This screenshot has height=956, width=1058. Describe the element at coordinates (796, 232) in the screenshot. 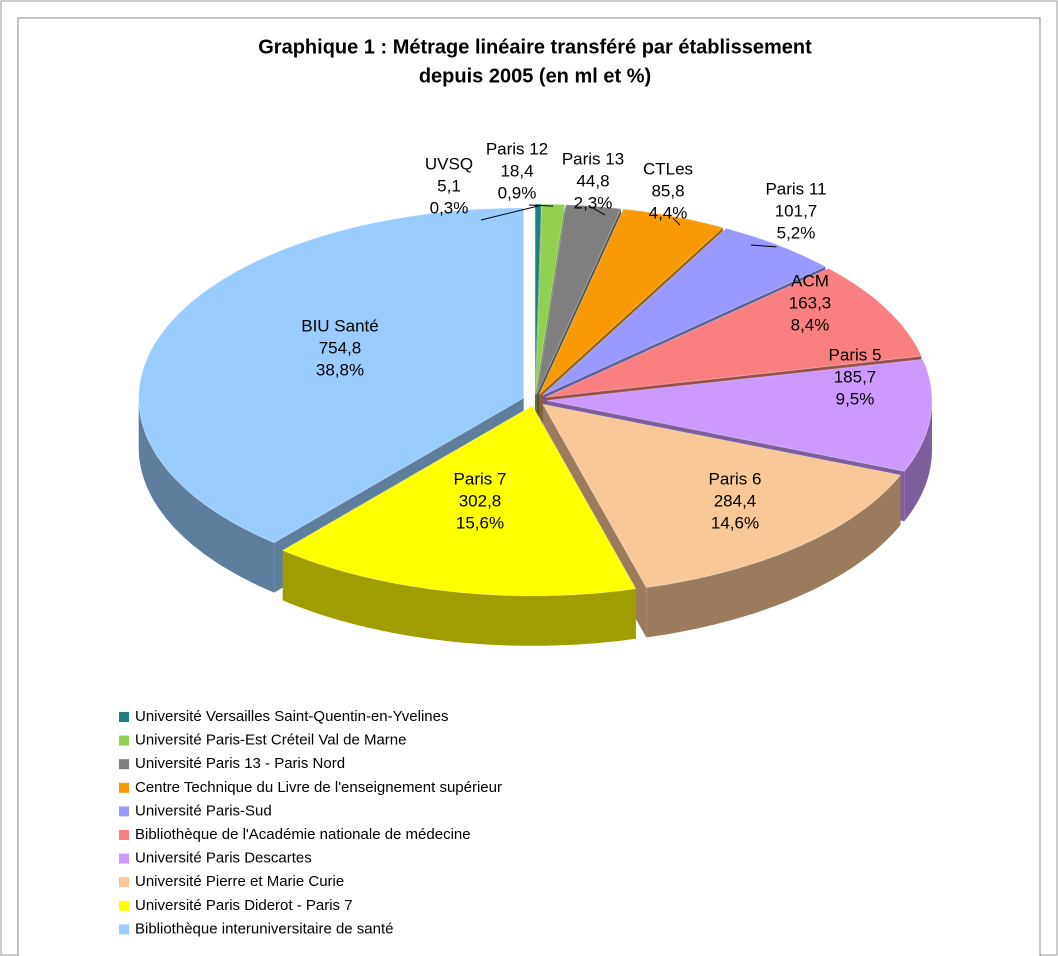

I see `data-label: 5,2%` at that location.